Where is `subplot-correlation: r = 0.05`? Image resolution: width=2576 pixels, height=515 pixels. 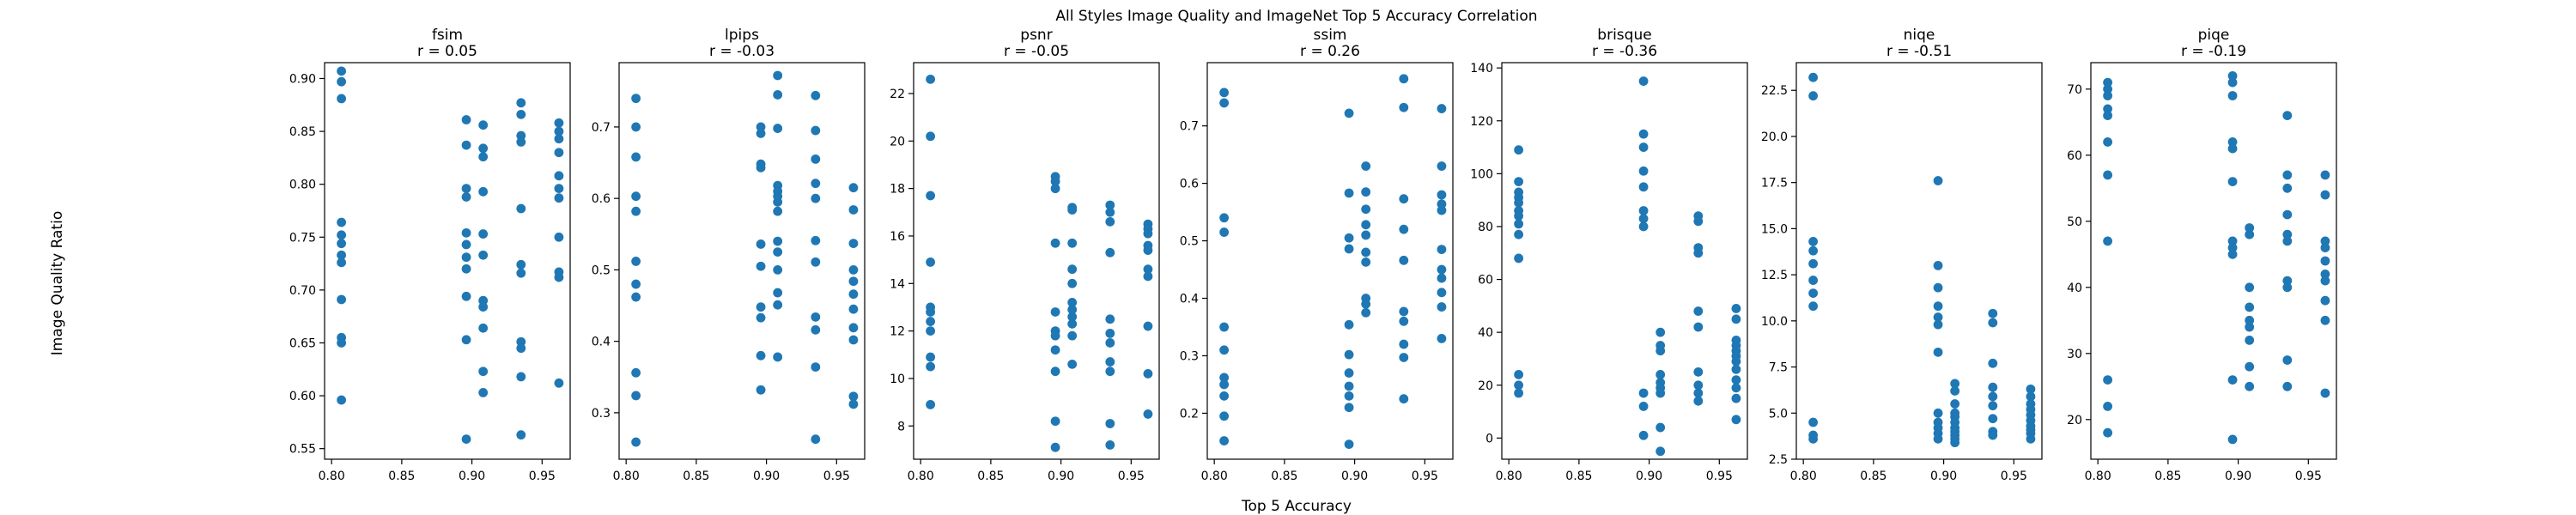
subplot-correlation: r = 0.05 is located at coordinates (447, 51).